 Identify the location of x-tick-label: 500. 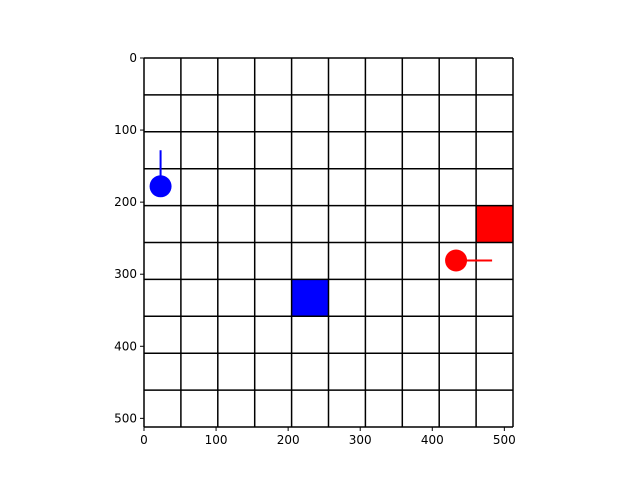
(504, 440).